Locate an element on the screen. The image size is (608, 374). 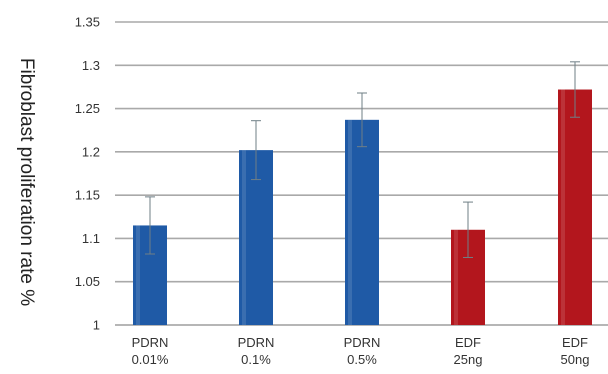
x-tick-label: 50ng is located at coordinates (575, 359).